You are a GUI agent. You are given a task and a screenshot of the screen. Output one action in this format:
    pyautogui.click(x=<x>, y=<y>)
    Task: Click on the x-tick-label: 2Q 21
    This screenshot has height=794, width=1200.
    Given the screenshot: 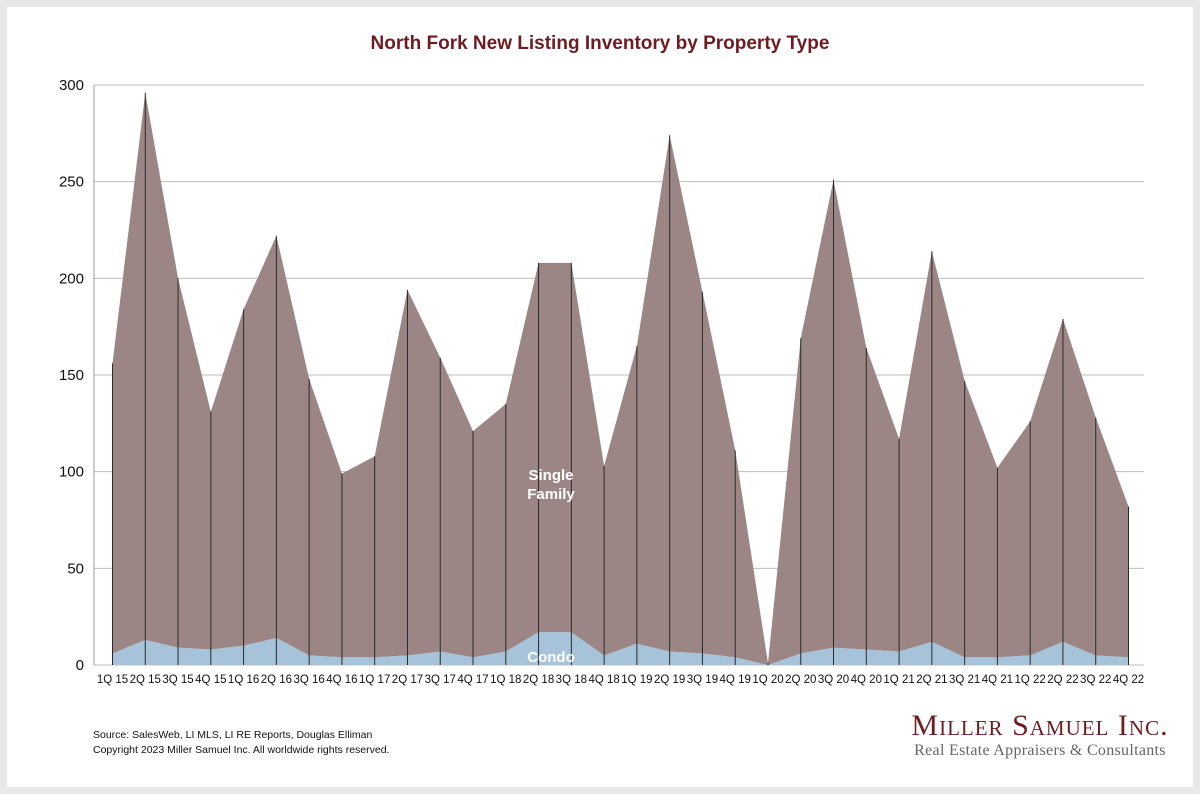 What is the action you would take?
    pyautogui.click(x=931, y=680)
    